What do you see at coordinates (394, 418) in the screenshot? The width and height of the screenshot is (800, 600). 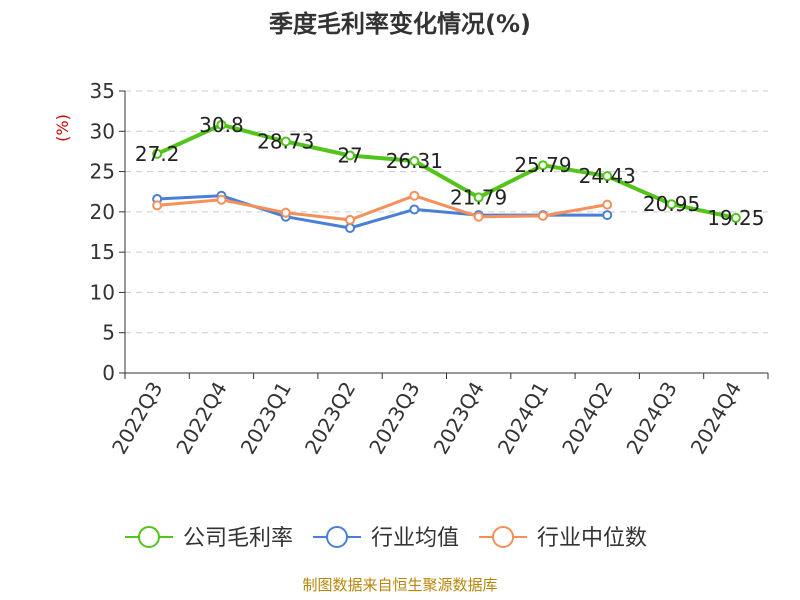 I see `x-tick-label-4: 2023Q3` at bounding box center [394, 418].